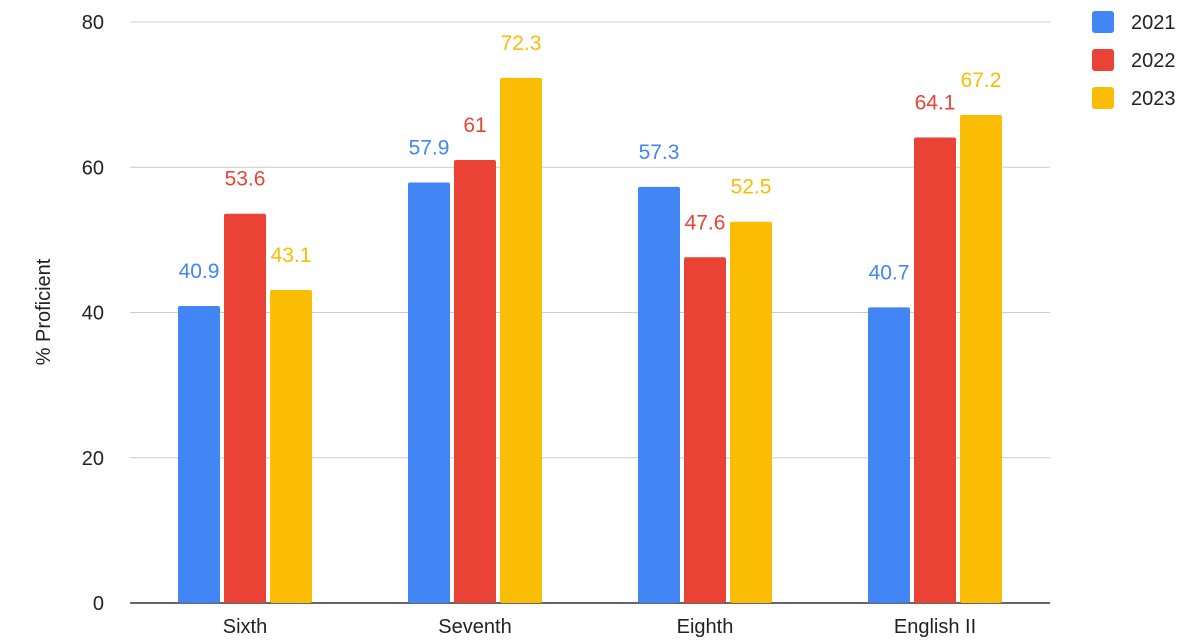 The image size is (1191, 640). What do you see at coordinates (659, 152) in the screenshot?
I see `data-label: 57.3` at bounding box center [659, 152].